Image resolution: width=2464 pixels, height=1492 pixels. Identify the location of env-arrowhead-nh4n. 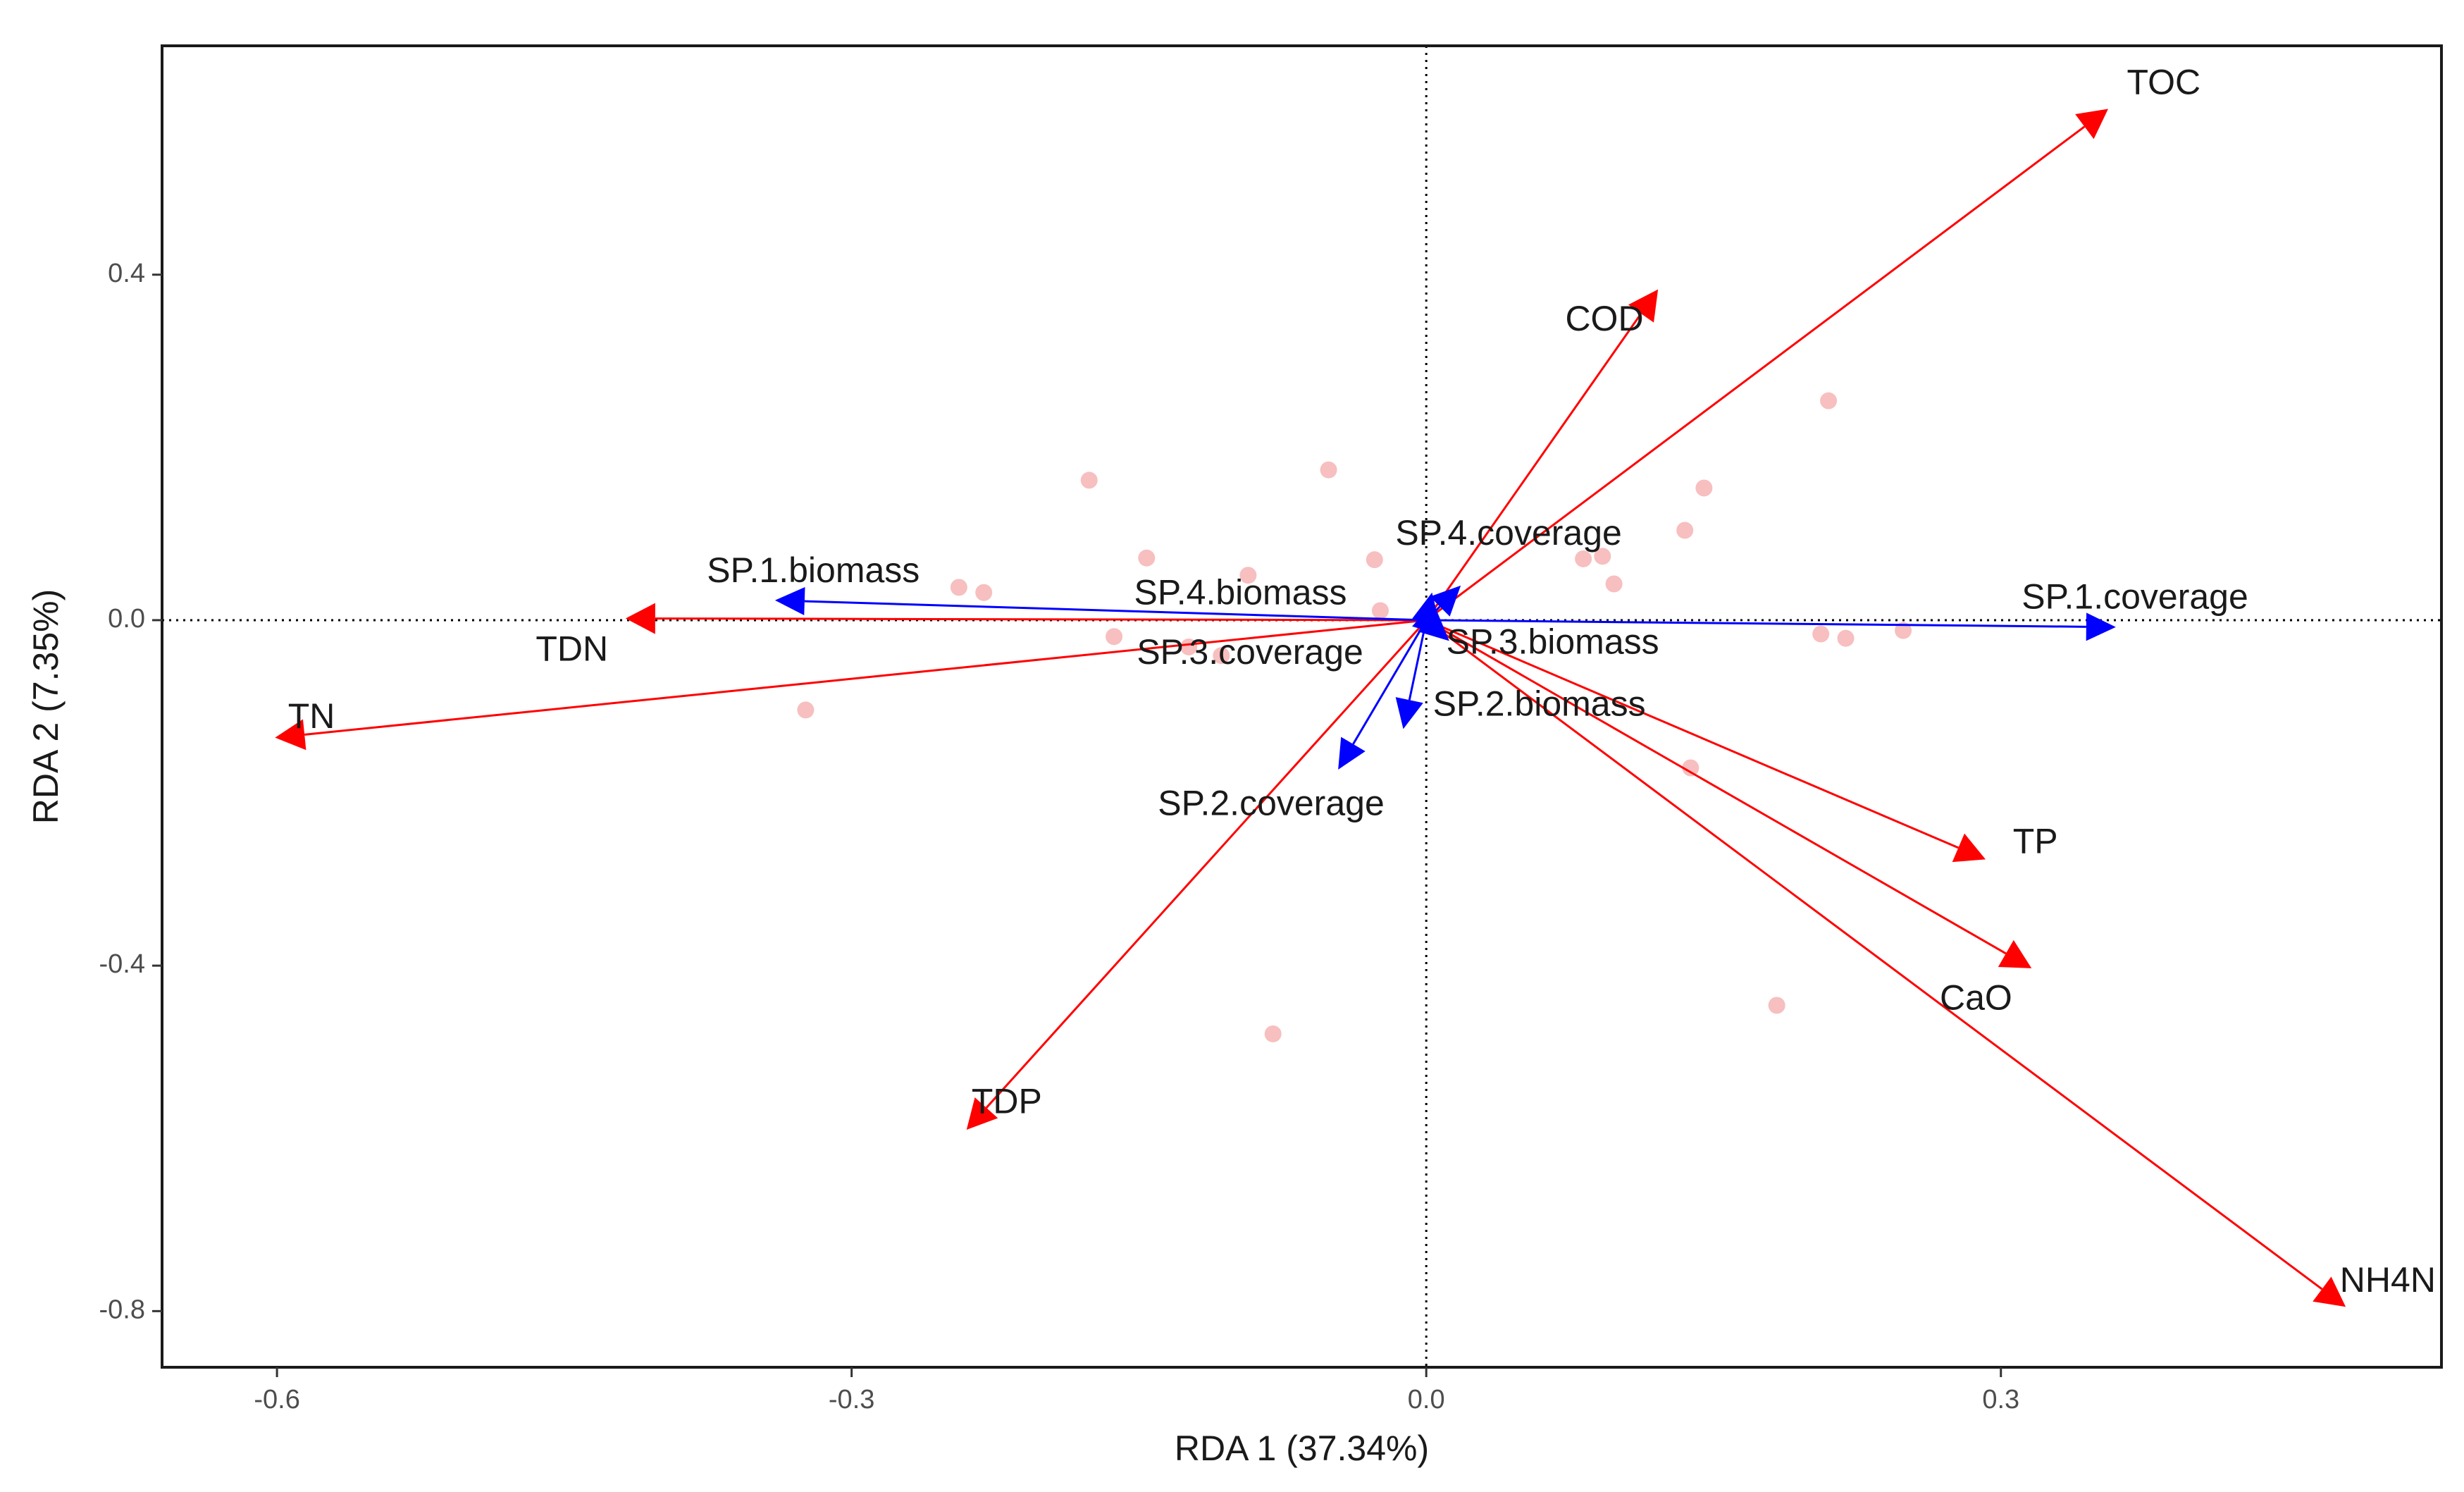
(2329, 1291).